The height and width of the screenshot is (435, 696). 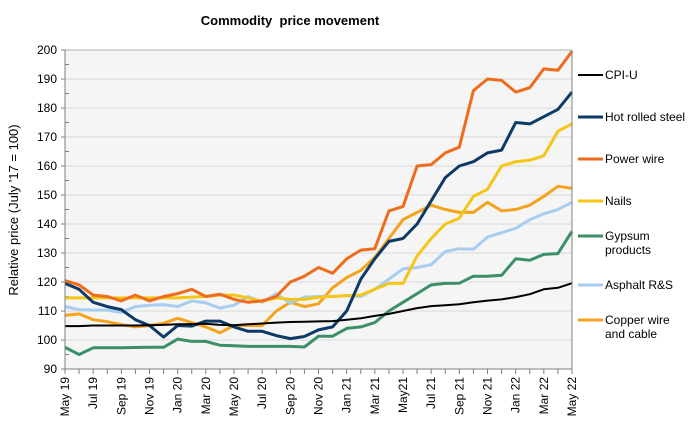 I want to click on x-tick-label: Nov 21, so click(x=488, y=396).